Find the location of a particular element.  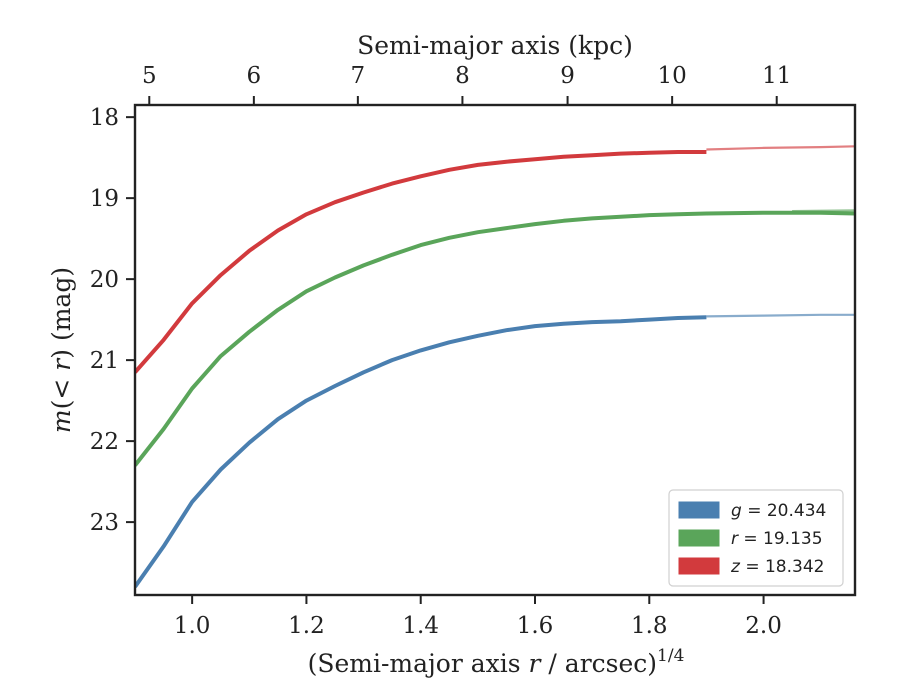

y-axis-label: m(< r) (mag) is located at coordinates (61, 350).